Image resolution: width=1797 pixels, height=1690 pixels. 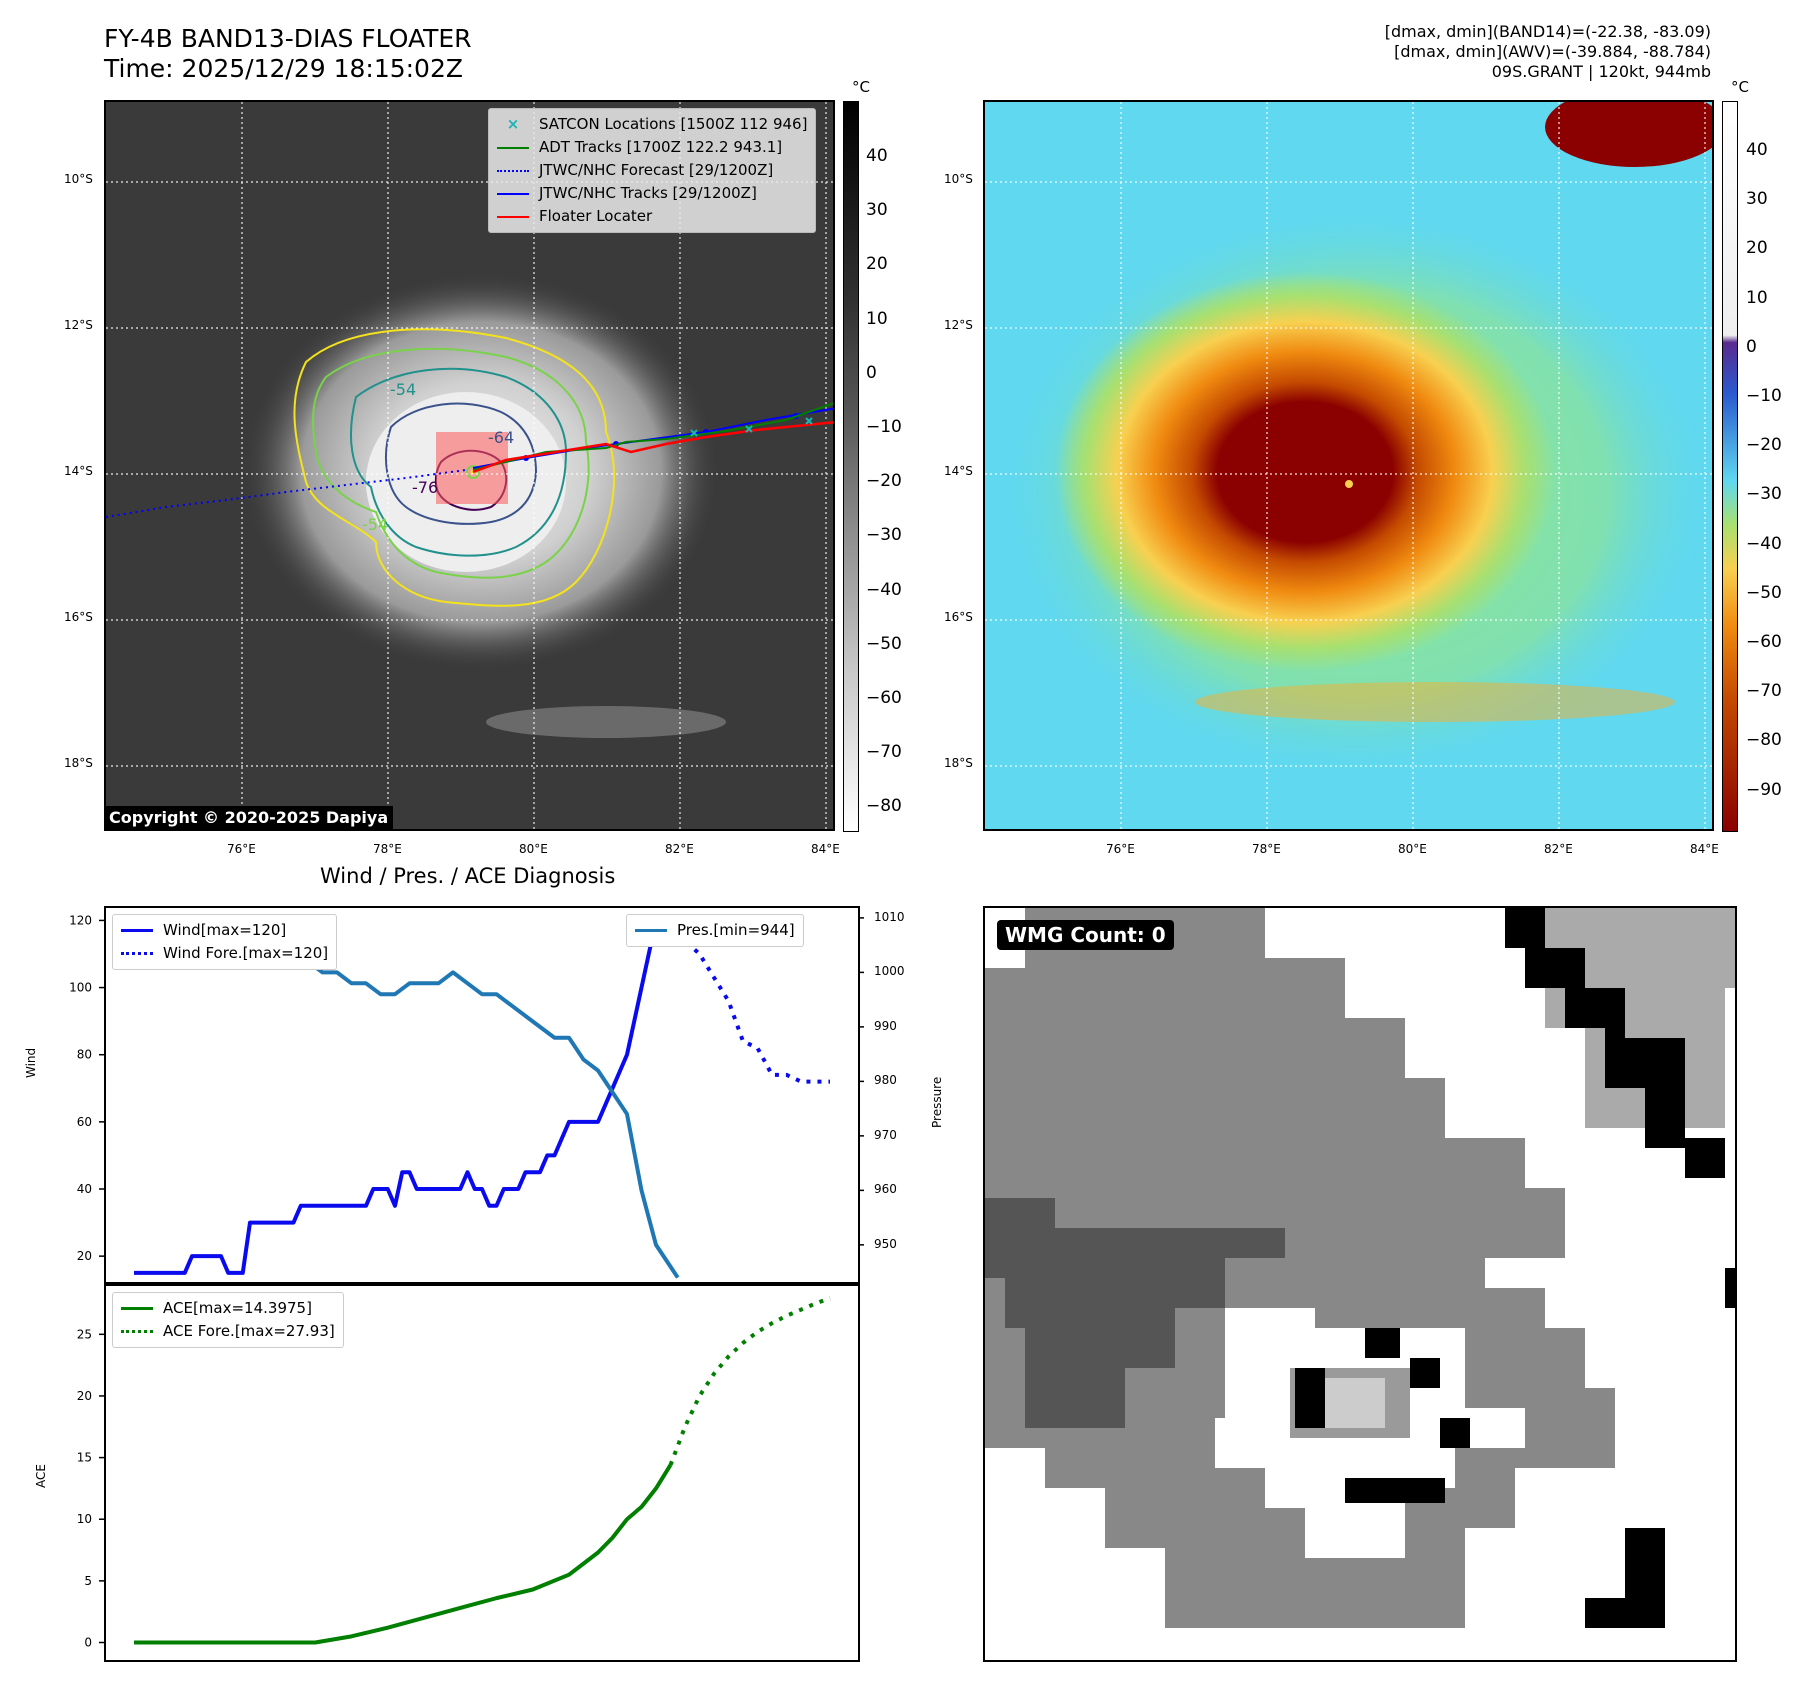 I want to click on wind-forecast-line-icon, so click(x=137, y=953).